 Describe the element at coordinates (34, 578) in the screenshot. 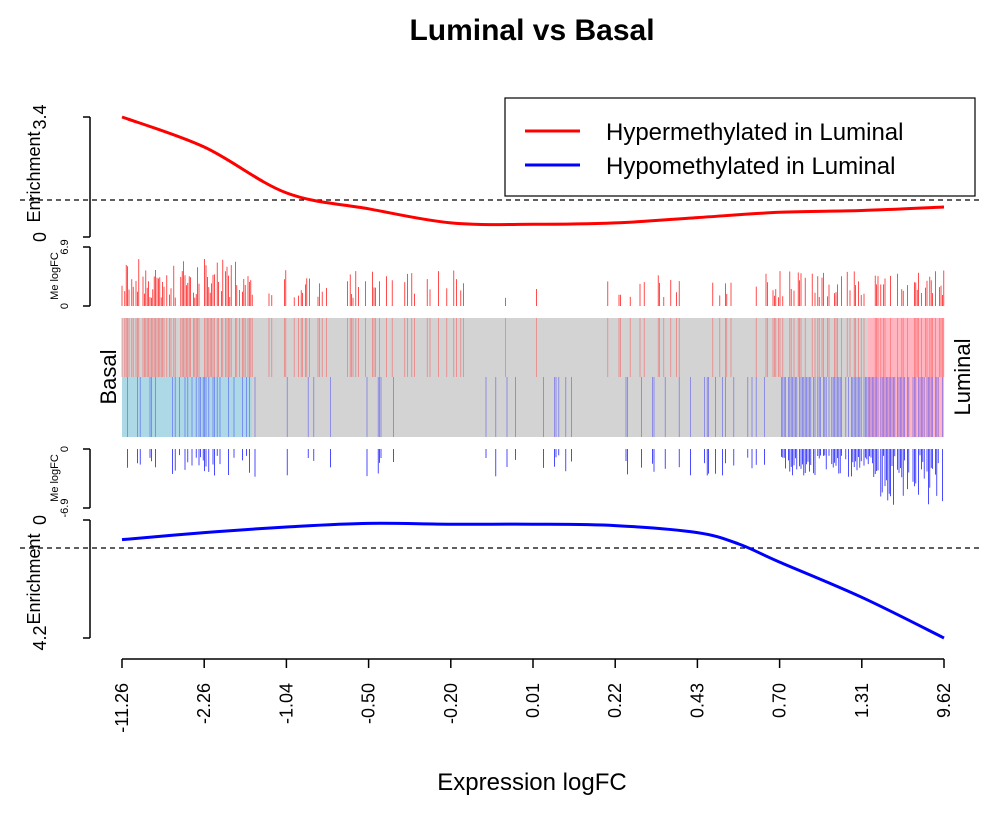

I see `bottom-enrichment-ylabel: Enrichment` at that location.